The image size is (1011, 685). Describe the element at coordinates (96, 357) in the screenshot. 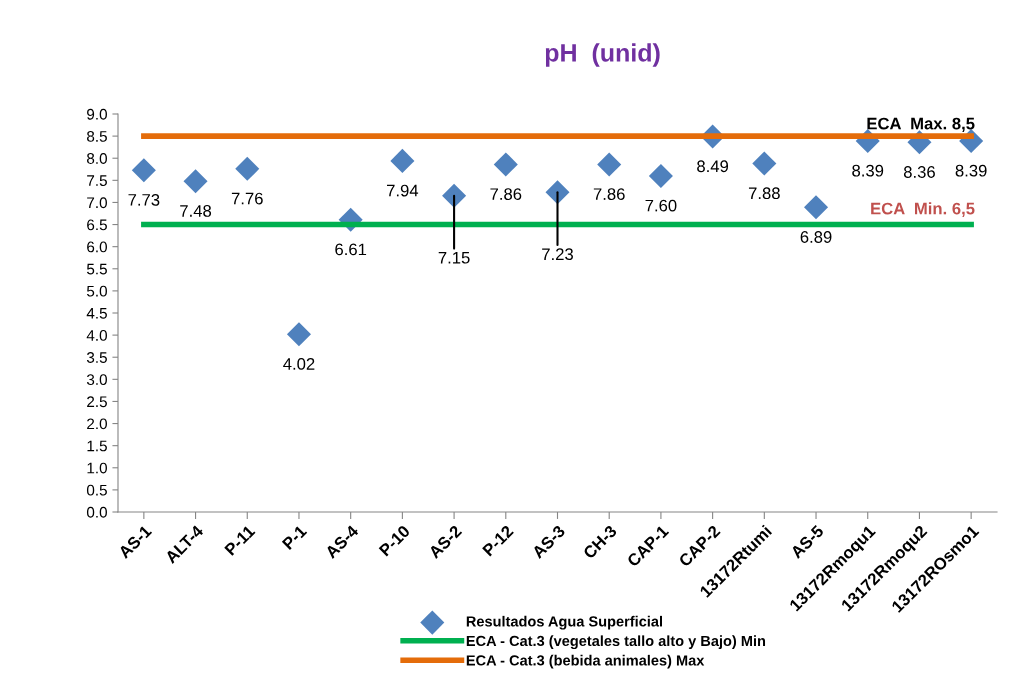

I see `y-tick-label: 3.5` at that location.